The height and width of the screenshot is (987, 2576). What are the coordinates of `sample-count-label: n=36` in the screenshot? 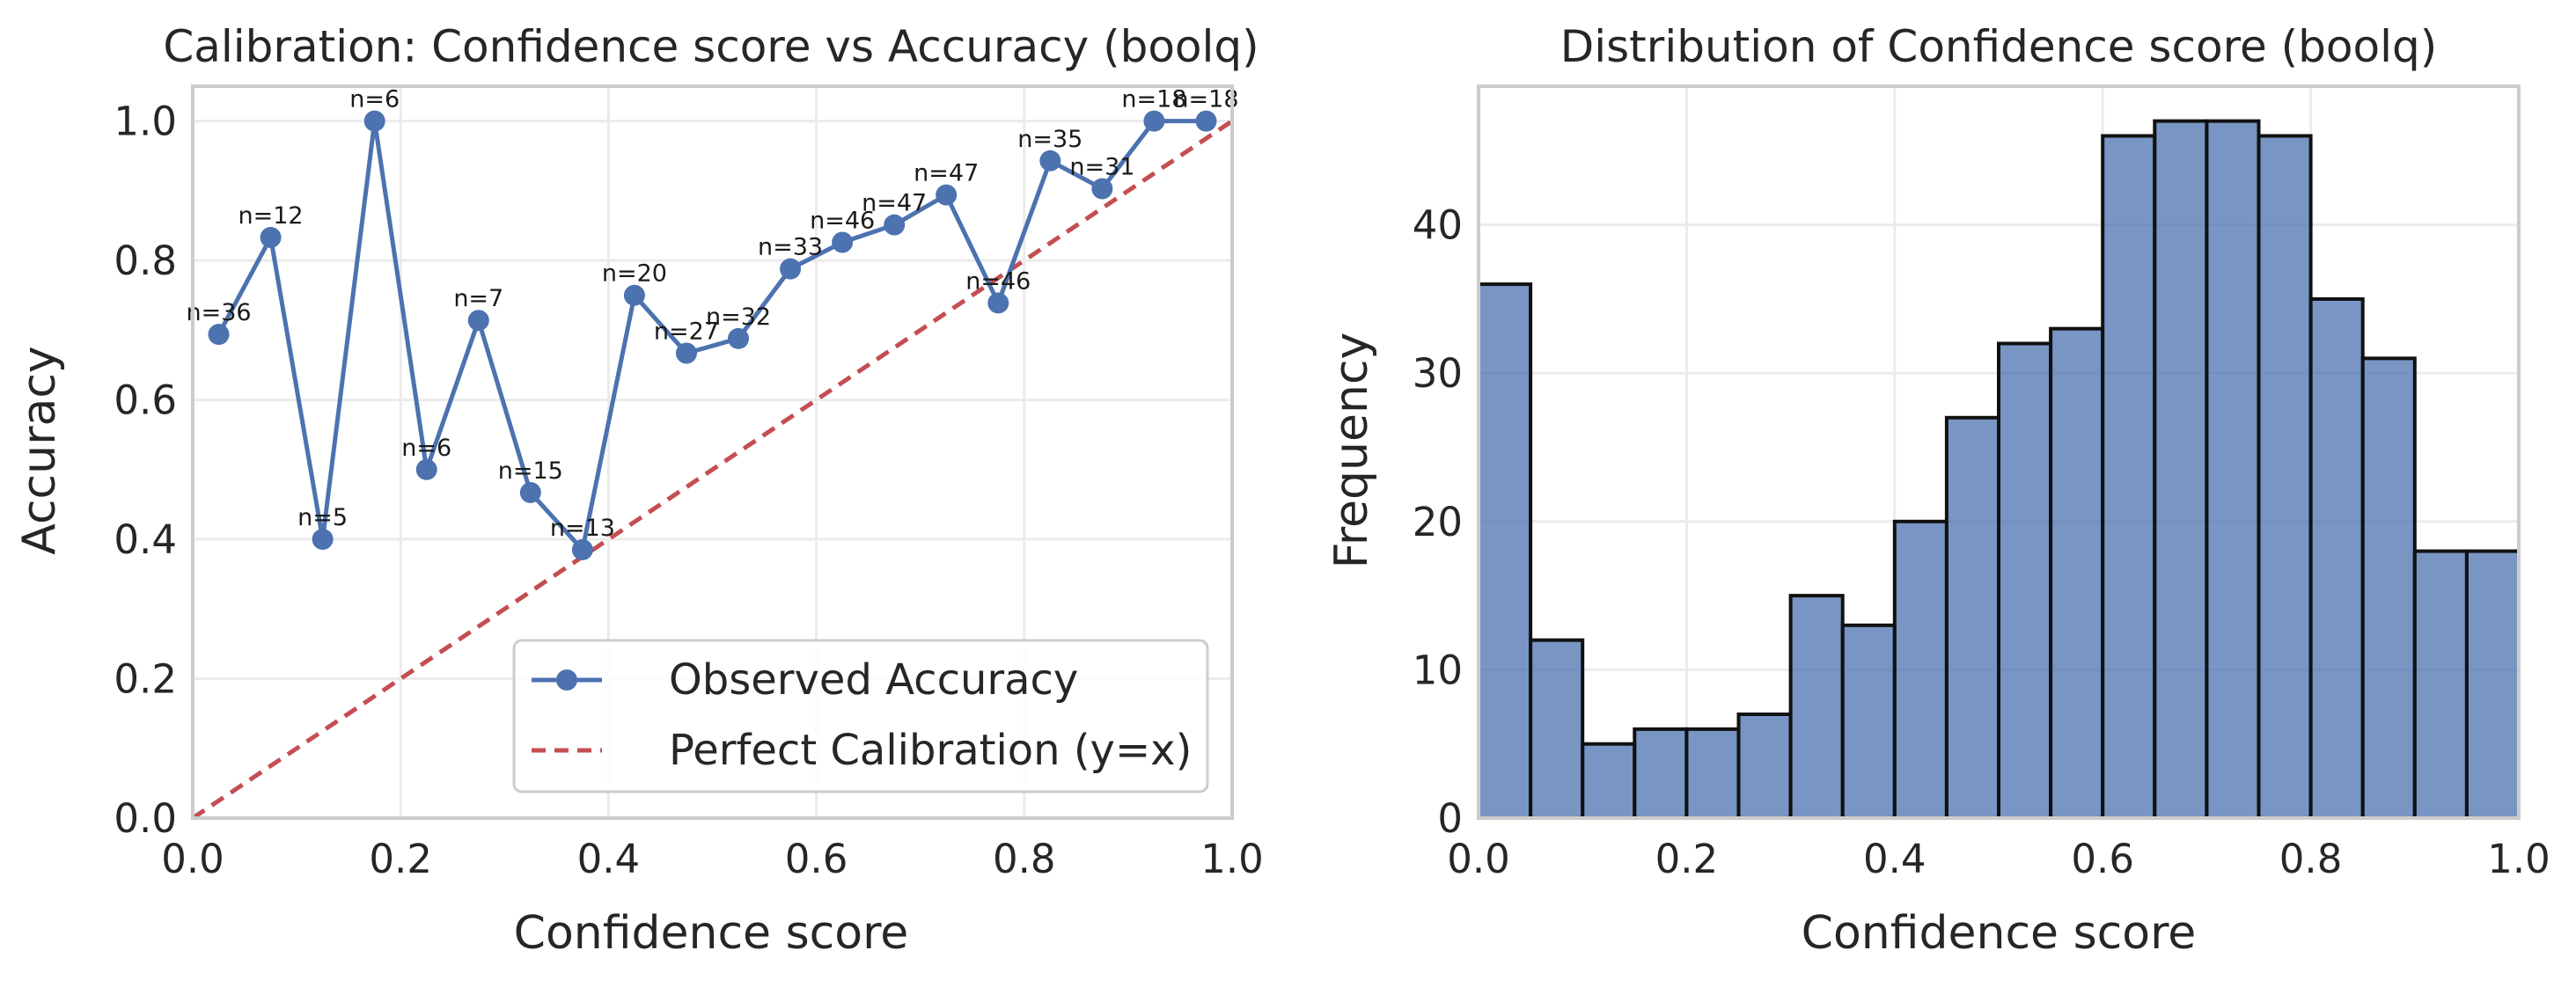 It's located at (218, 312).